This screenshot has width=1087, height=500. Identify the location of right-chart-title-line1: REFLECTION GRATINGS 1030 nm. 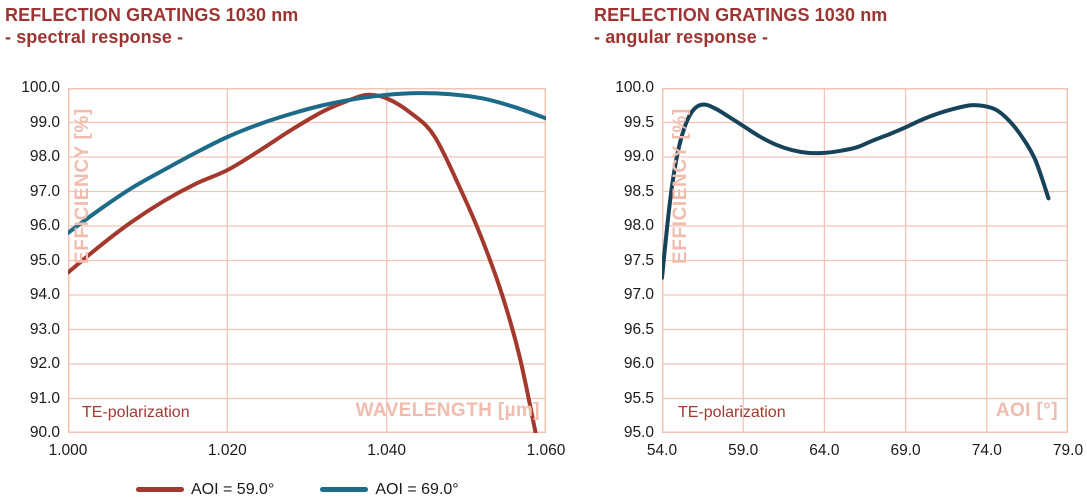
(741, 15).